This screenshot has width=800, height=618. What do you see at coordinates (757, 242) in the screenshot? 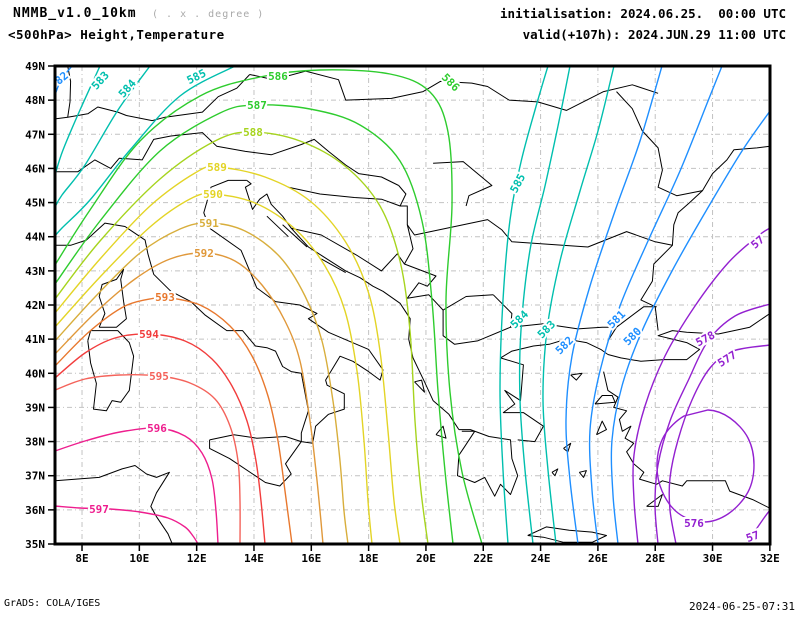
I see `contour-label-579: 57` at bounding box center [757, 242].